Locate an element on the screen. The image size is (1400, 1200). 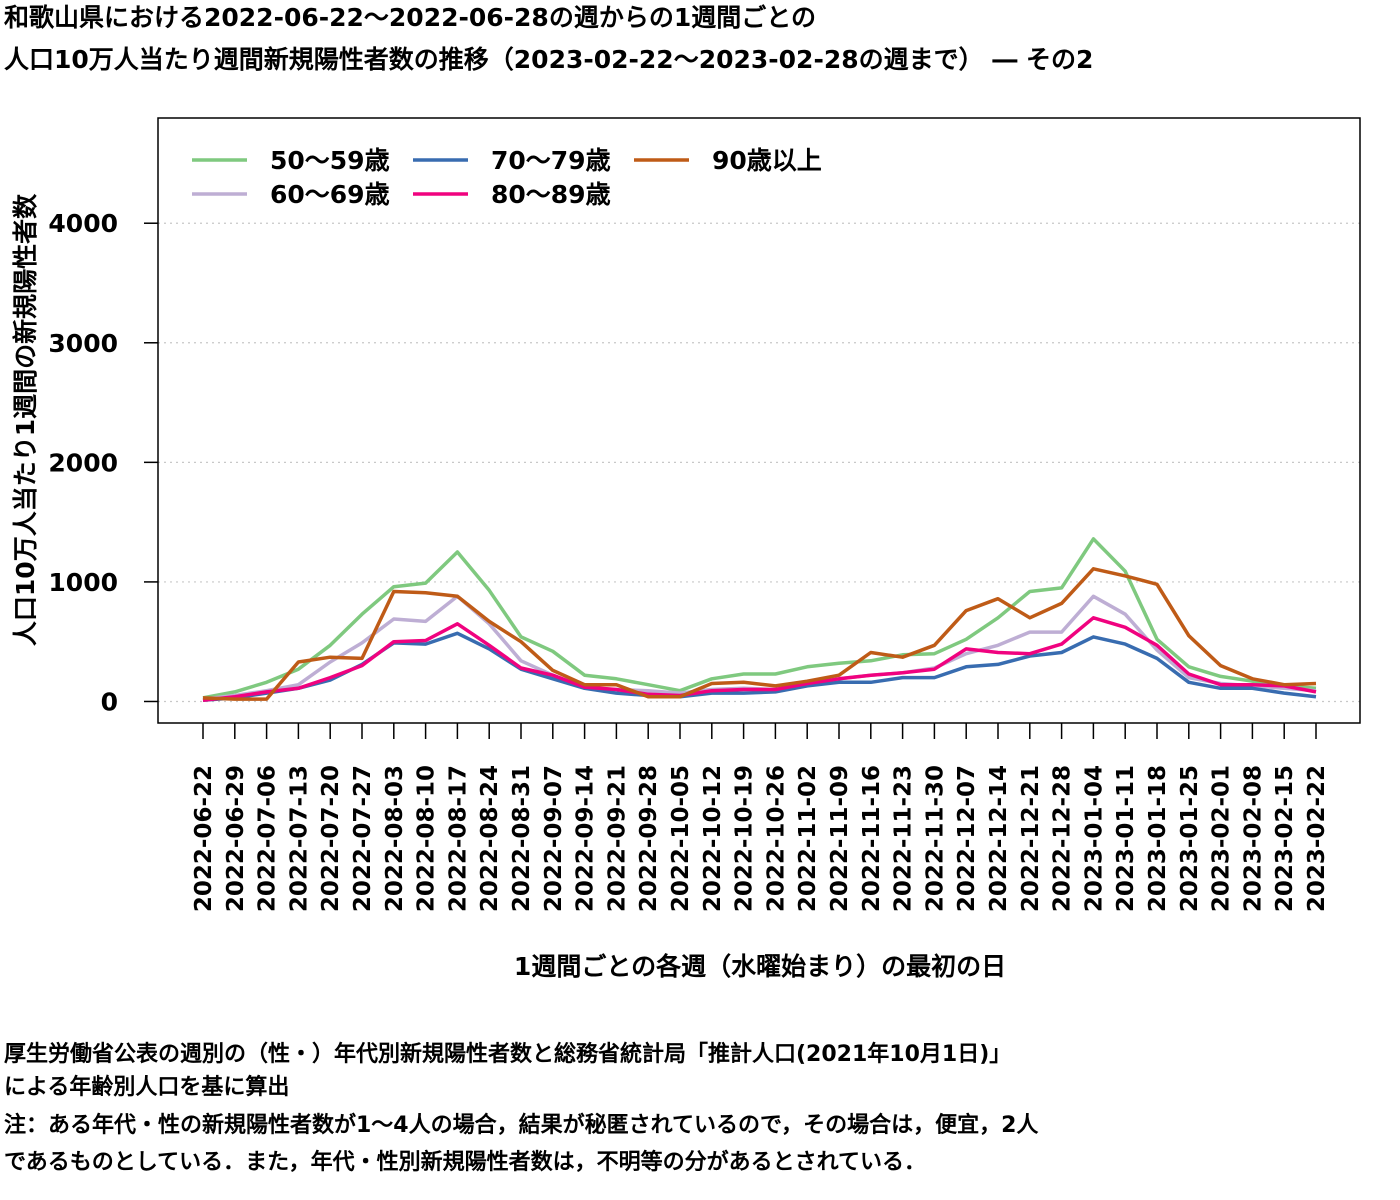
x-tick-label: 2022-12-21 is located at coordinates (1031, 838).